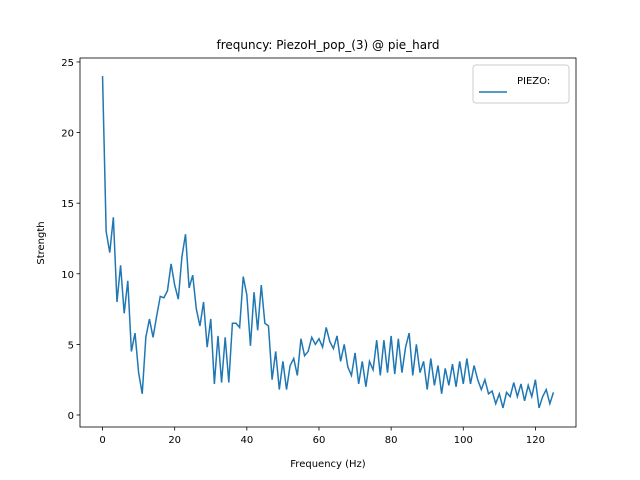  Describe the element at coordinates (174, 440) in the screenshot. I see `x-tick-label: 20` at that location.